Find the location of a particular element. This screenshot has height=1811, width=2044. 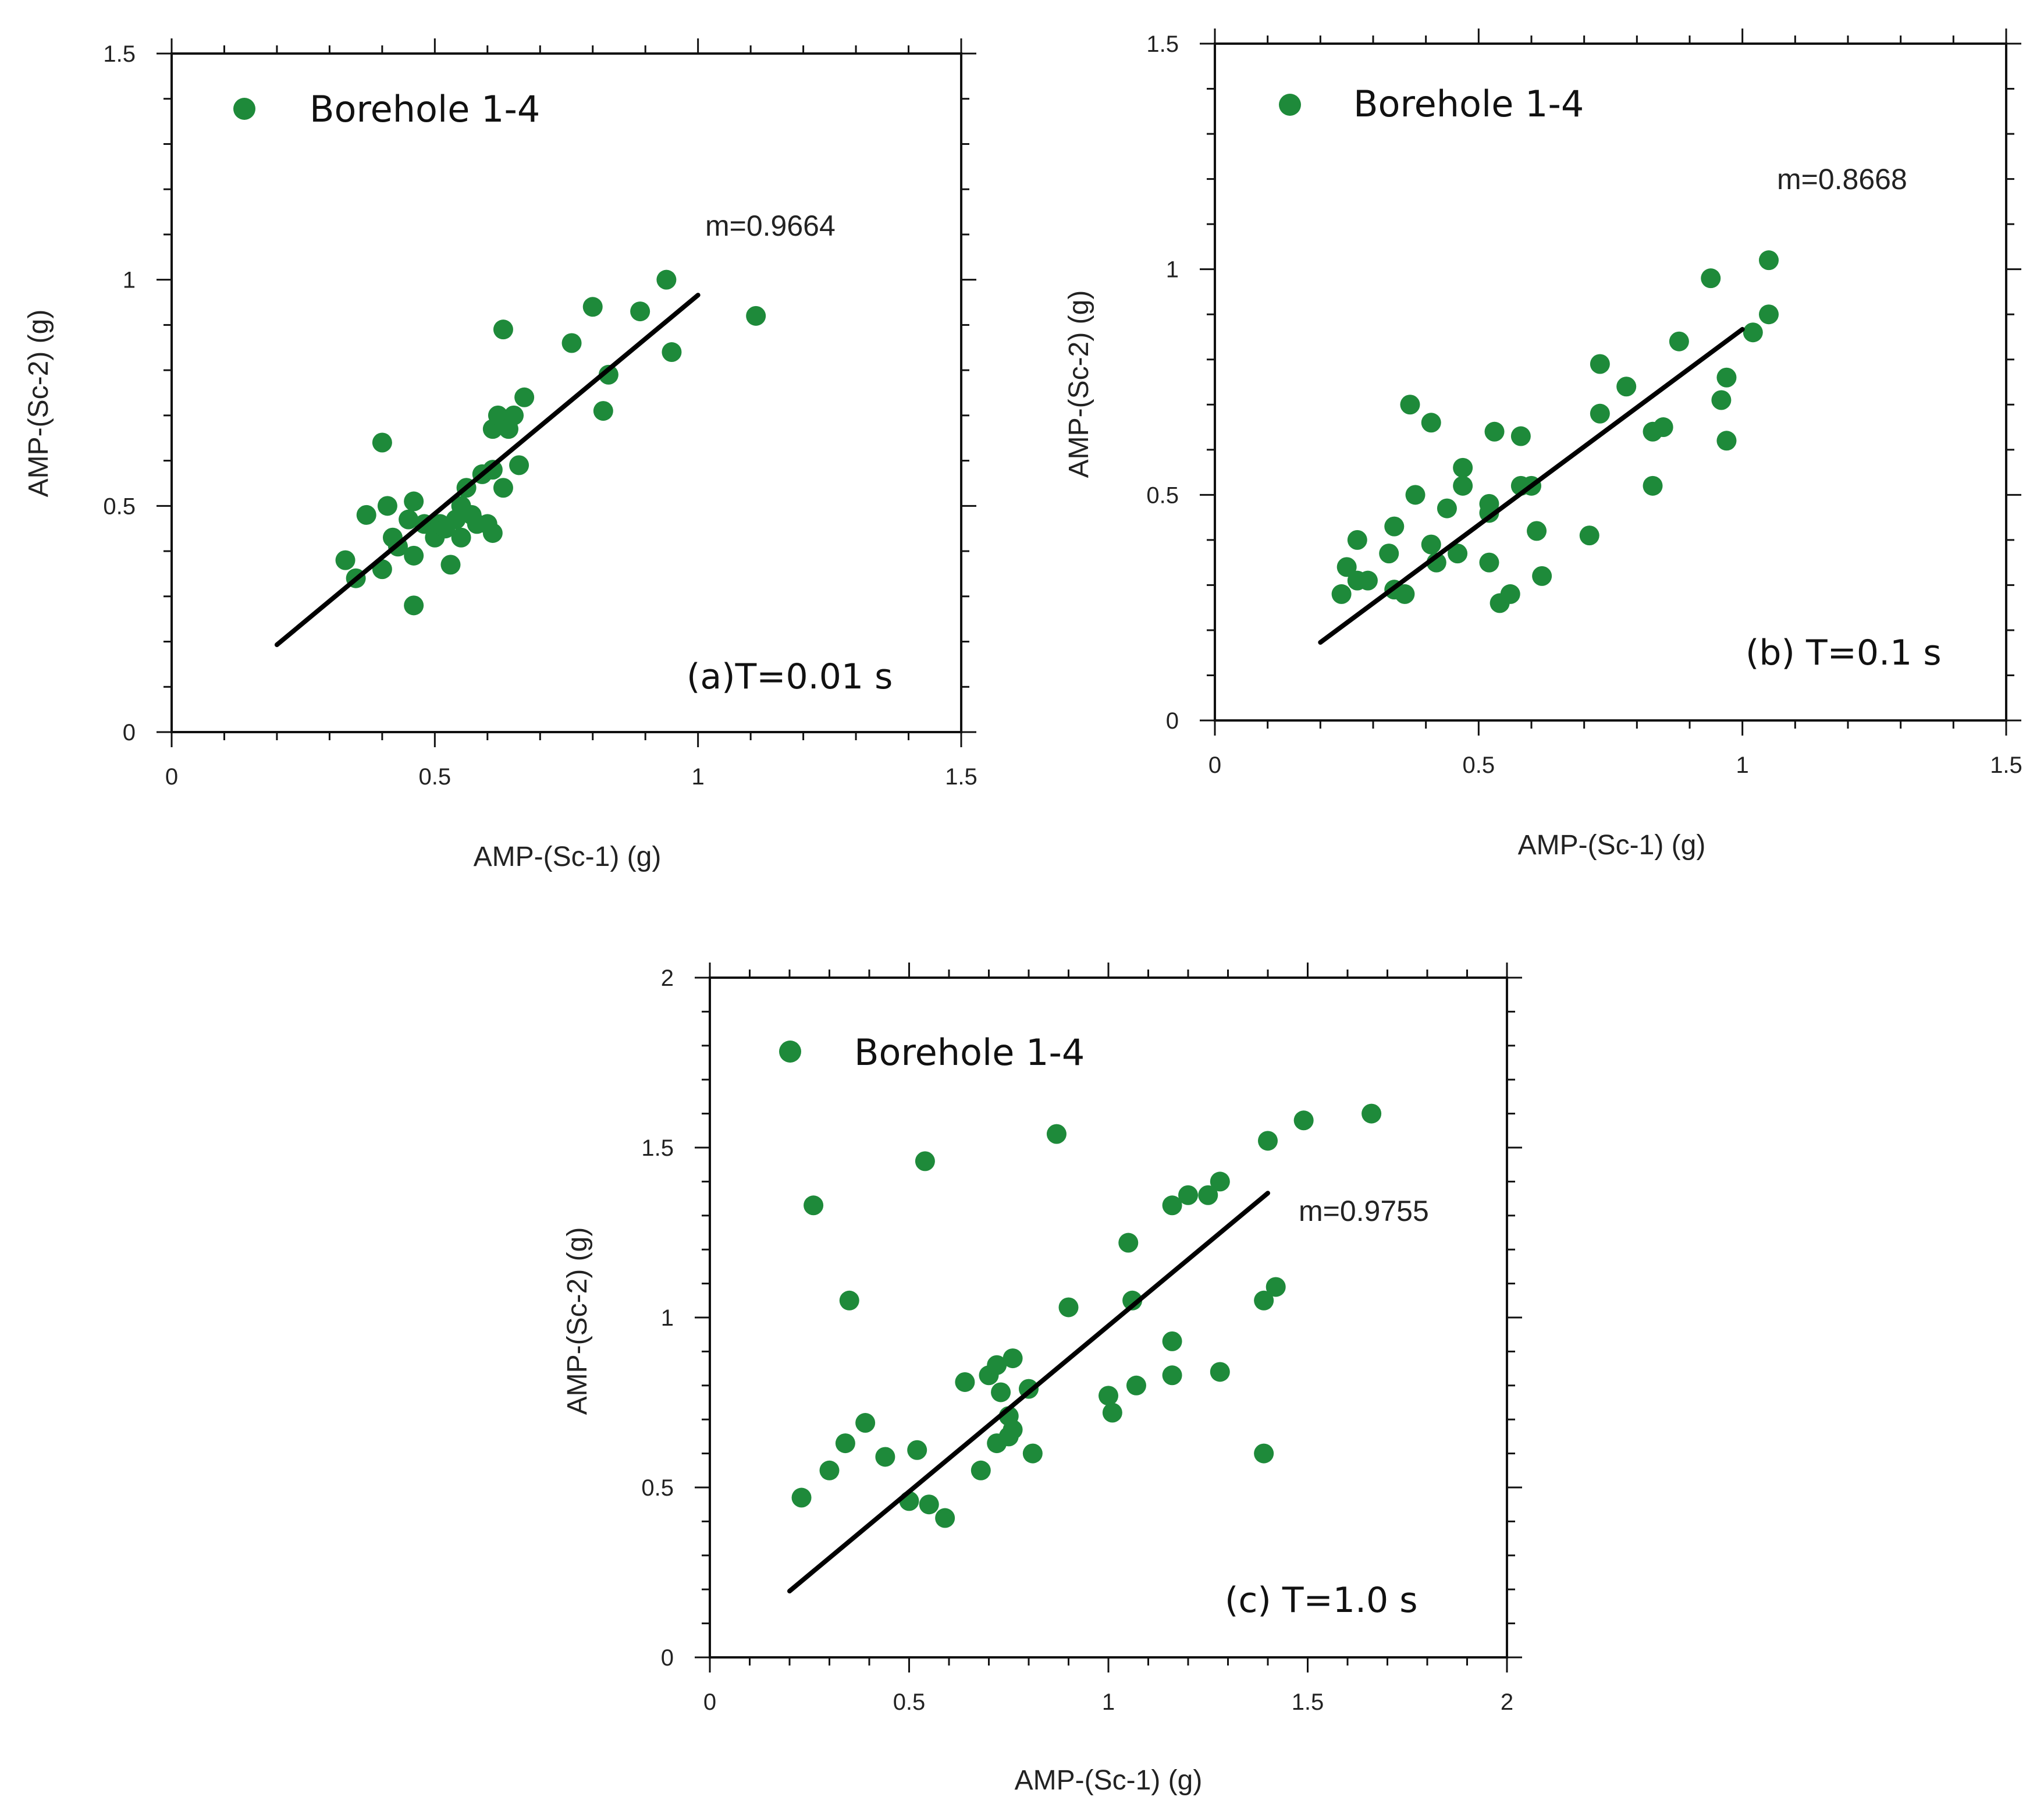

x-tick-label: 2 is located at coordinates (1507, 1702).